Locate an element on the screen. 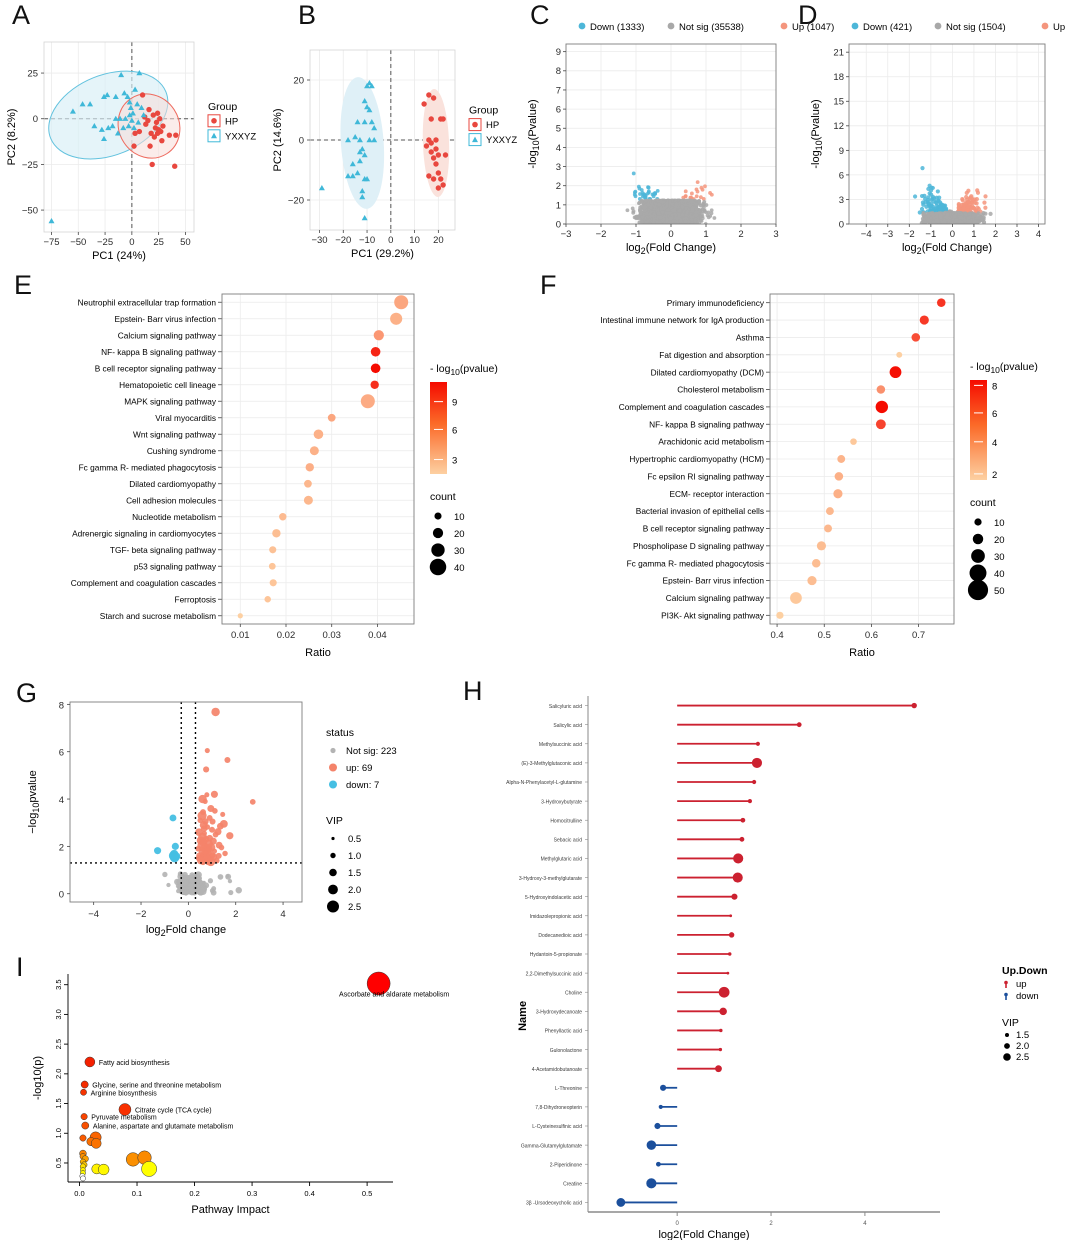 This screenshot has width=1065, height=1240. svg-text: log2(Fold Change) is located at coordinates (671, 249).